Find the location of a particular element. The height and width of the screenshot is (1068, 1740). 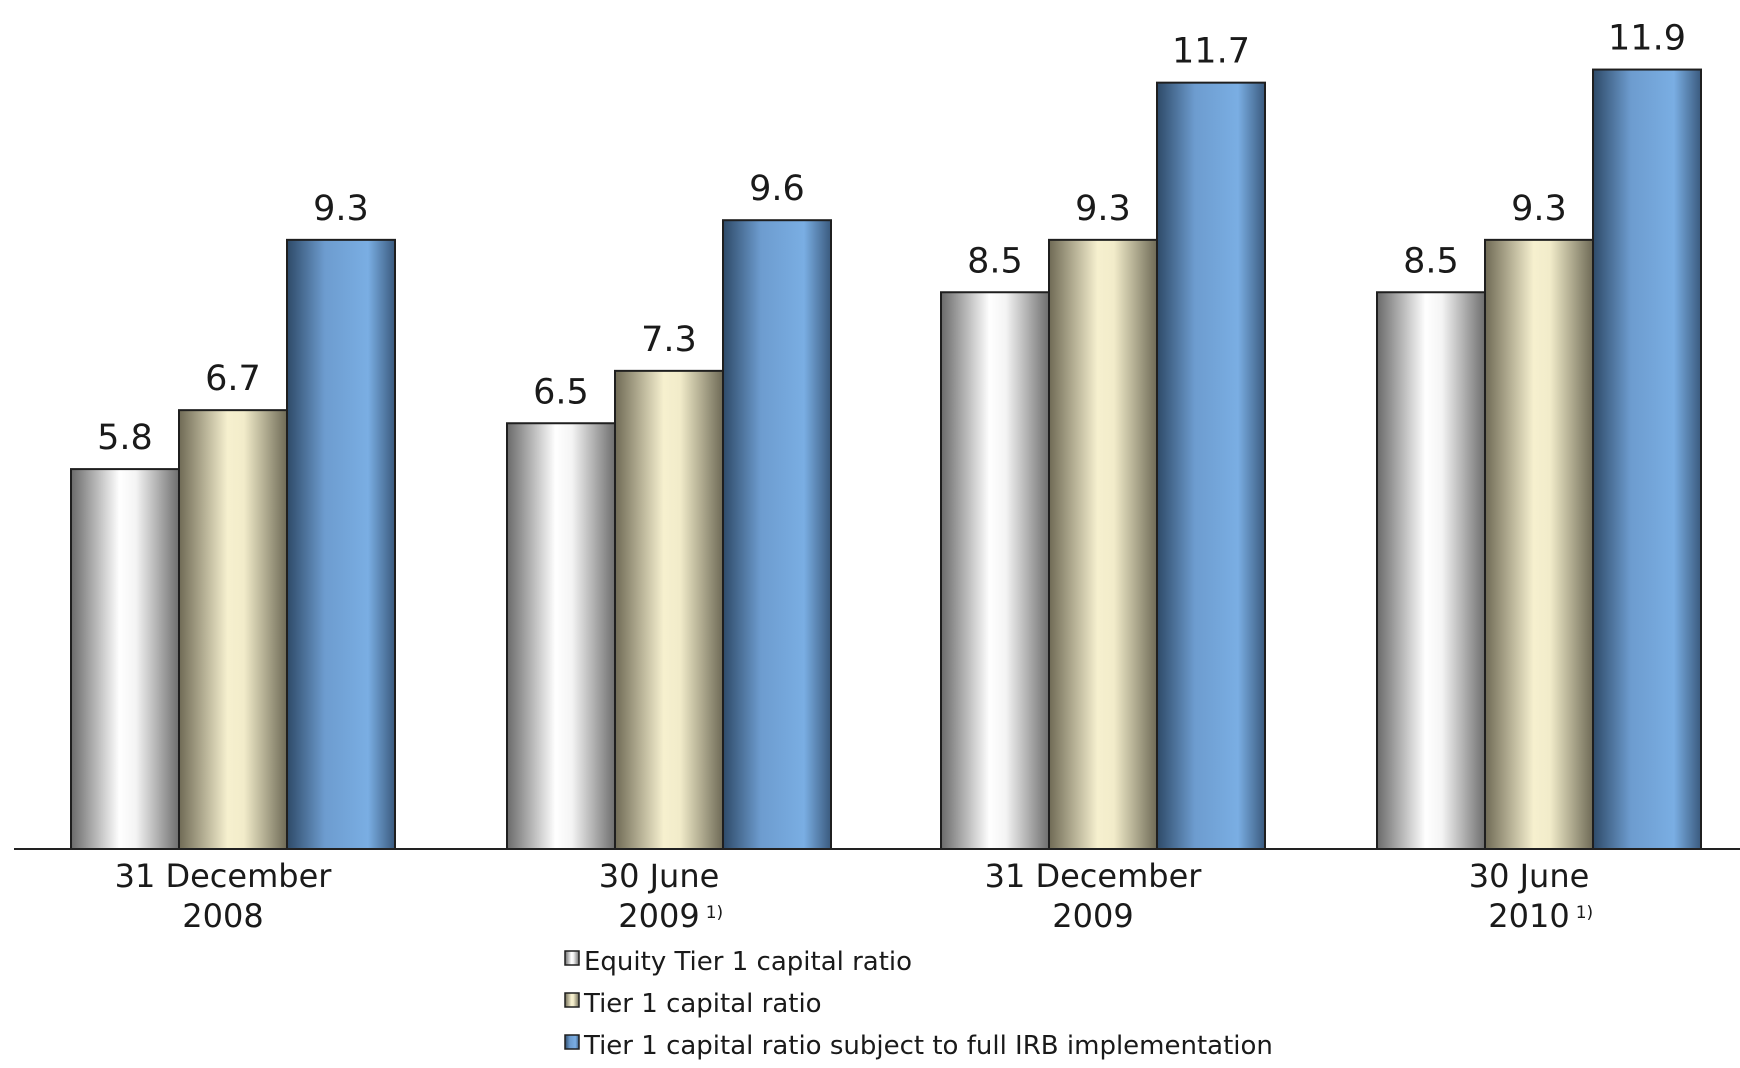

bar-s2-c0 is located at coordinates (341, 544).